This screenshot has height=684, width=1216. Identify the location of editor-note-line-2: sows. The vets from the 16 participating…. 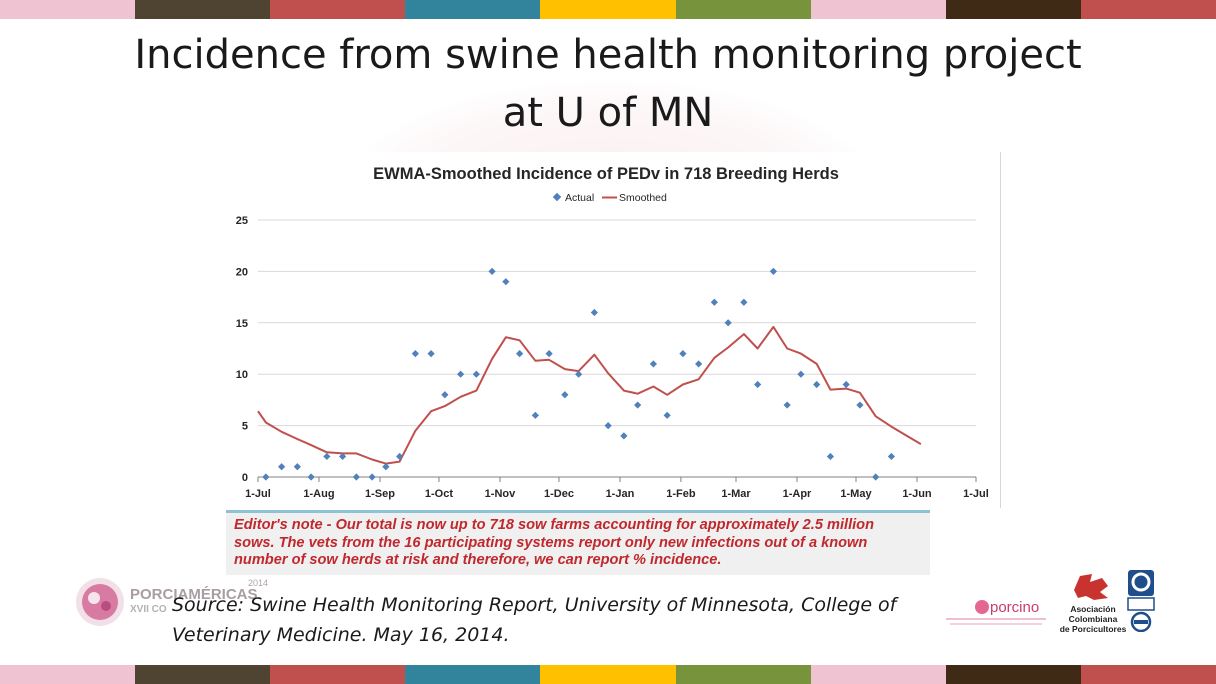
(551, 542).